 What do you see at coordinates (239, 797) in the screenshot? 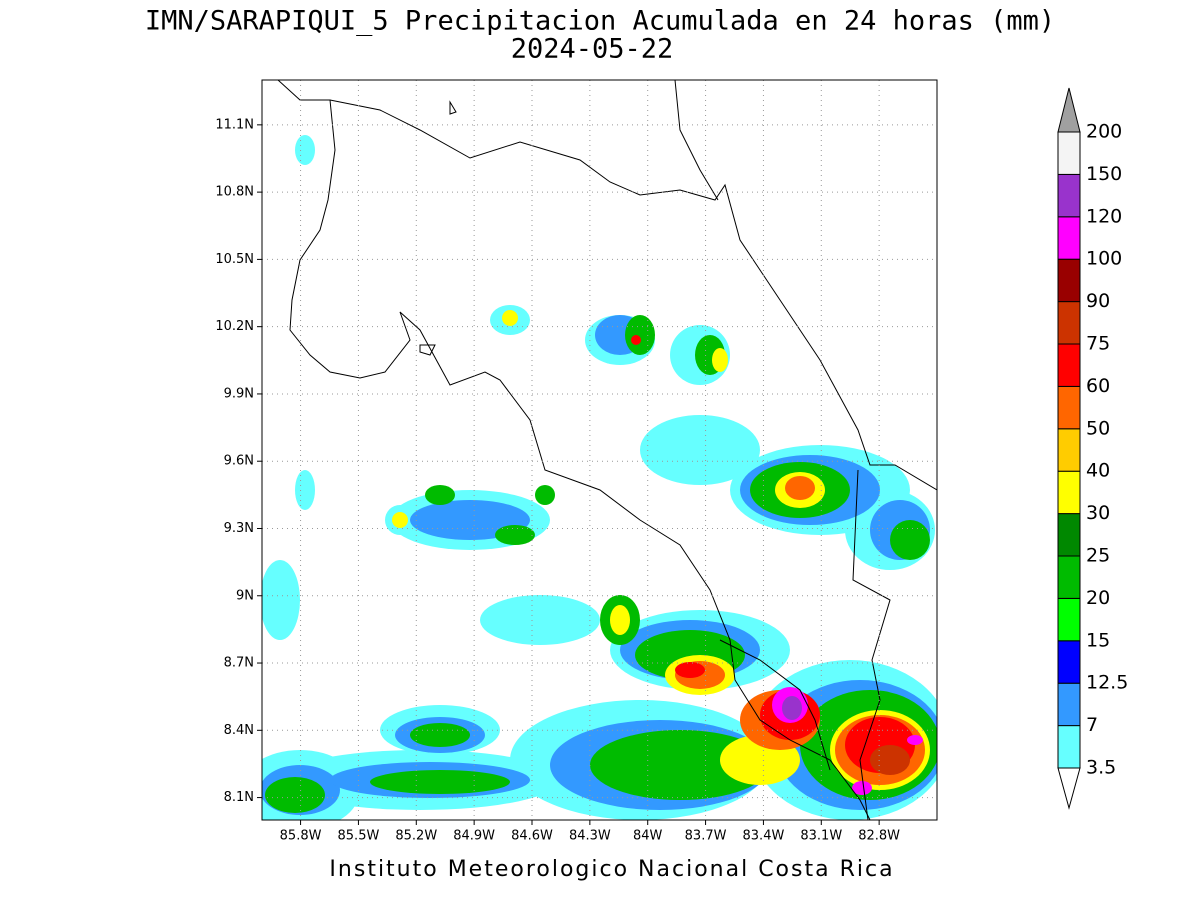
I see `y-tick-label: 8.1N` at bounding box center [239, 797].